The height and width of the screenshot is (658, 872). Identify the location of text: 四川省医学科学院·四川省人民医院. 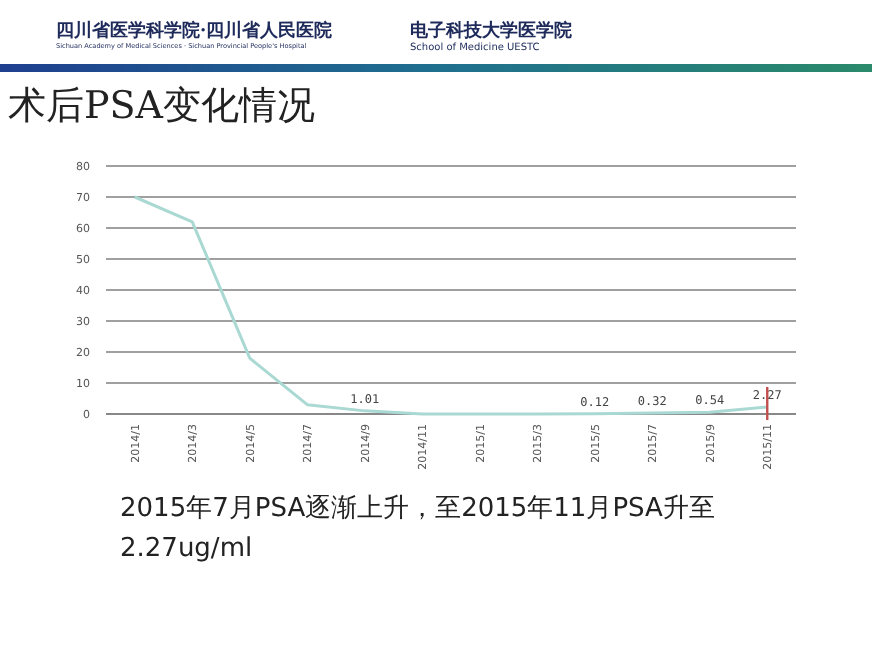
(194, 30).